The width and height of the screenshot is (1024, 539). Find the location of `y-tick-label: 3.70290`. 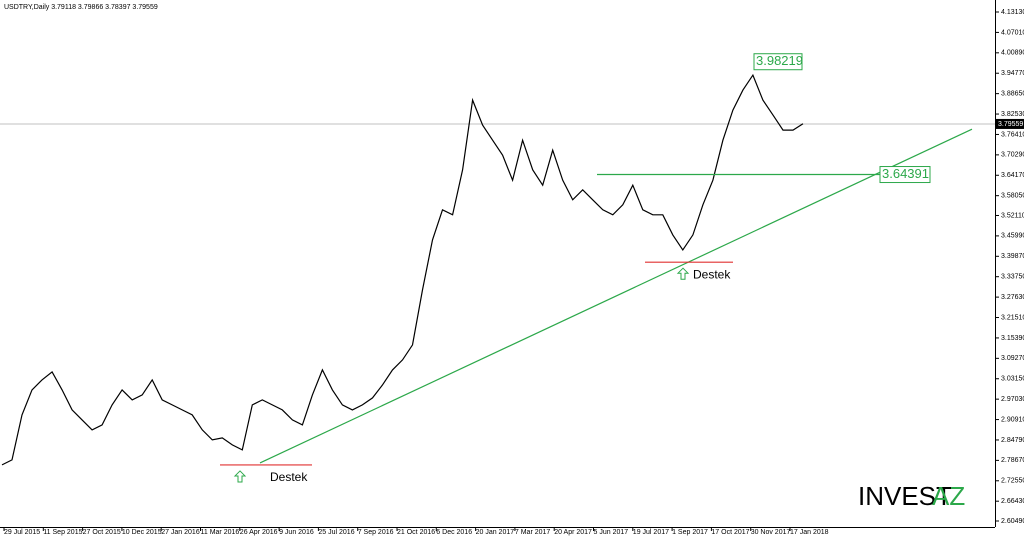

y-tick-label: 3.70290 is located at coordinates (1012, 155).